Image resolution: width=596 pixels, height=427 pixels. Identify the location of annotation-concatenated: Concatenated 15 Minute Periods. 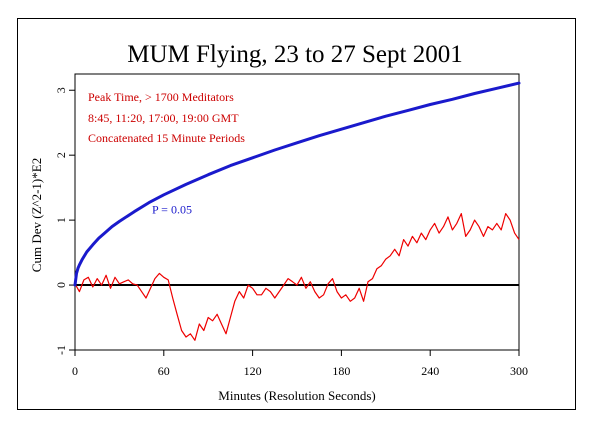
(166, 138).